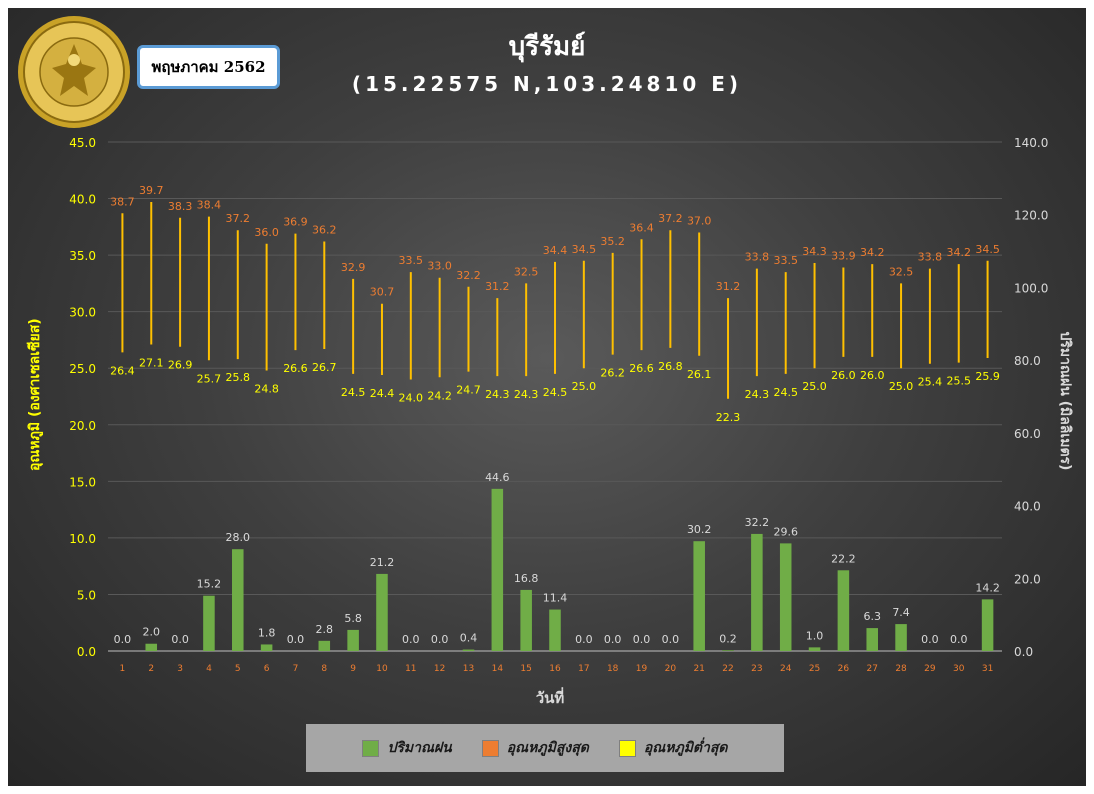 The height and width of the screenshot is (794, 1094). I want to click on tmax-data-label: 34.2, so click(872, 252).